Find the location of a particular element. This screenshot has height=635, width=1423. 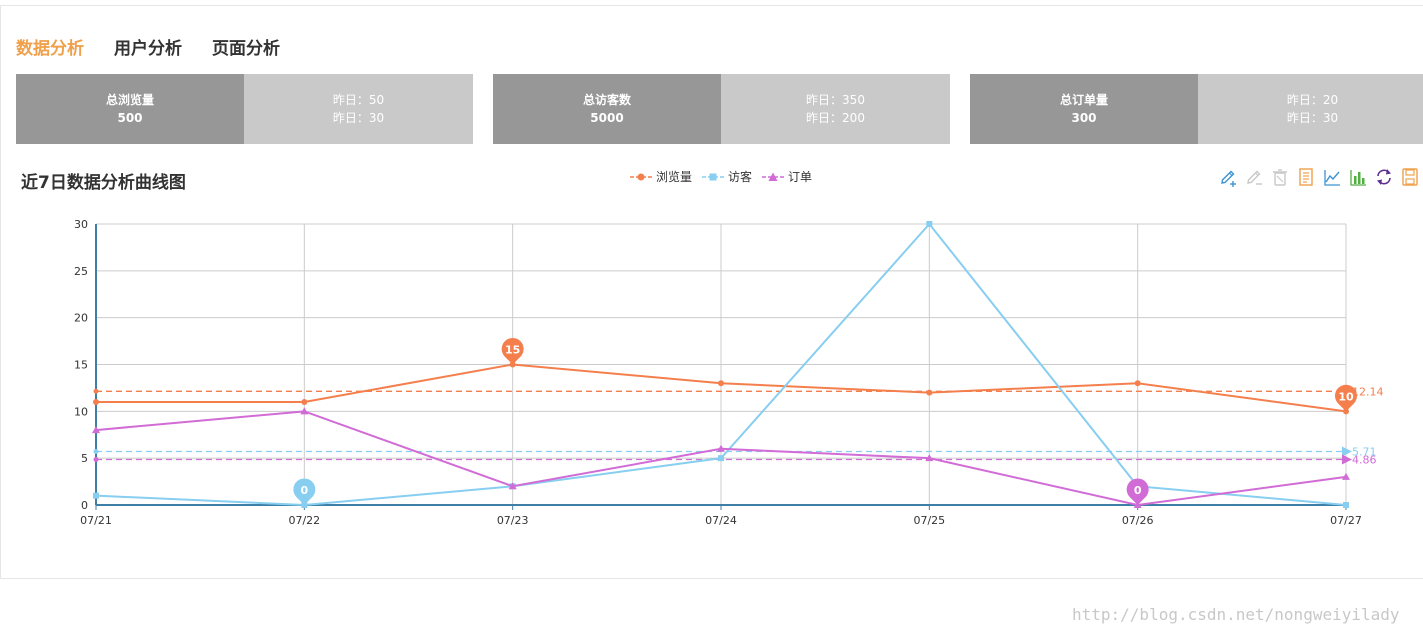

stat-main: 总访客数 5000 is located at coordinates (607, 109).